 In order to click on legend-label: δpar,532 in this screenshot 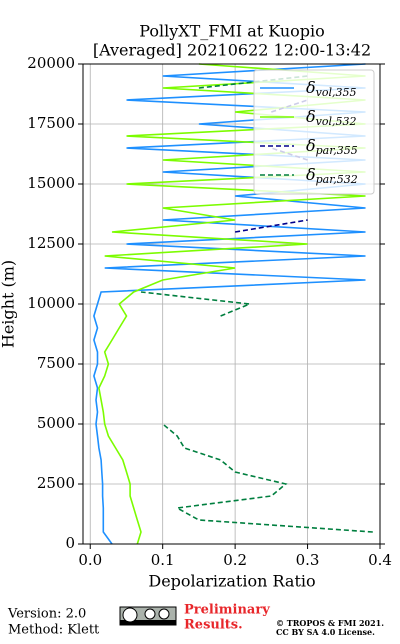, I will do `click(332, 176)`.